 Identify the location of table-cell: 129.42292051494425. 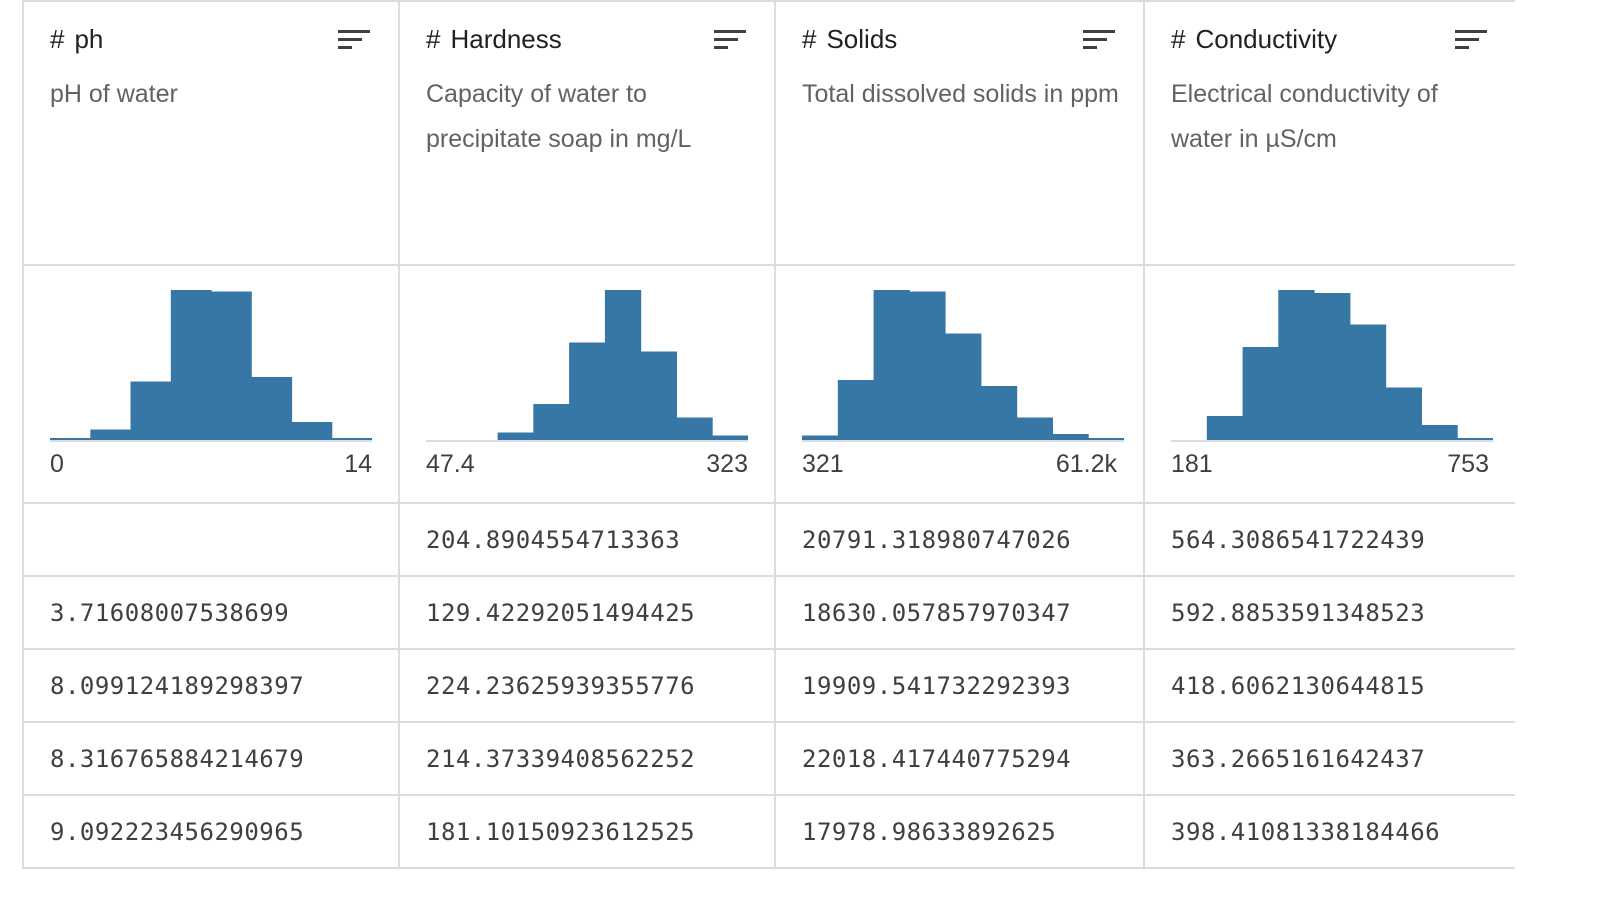
(587, 613).